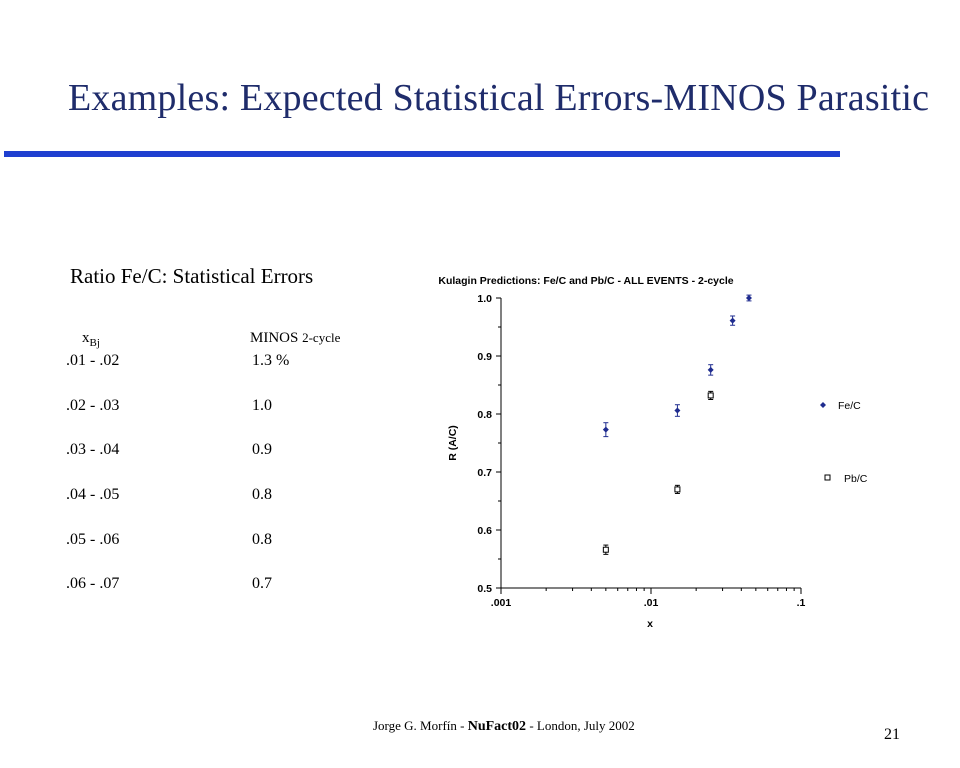 The height and width of the screenshot is (768, 960). I want to click on table-range-cell: .05 - .06, so click(93, 539).